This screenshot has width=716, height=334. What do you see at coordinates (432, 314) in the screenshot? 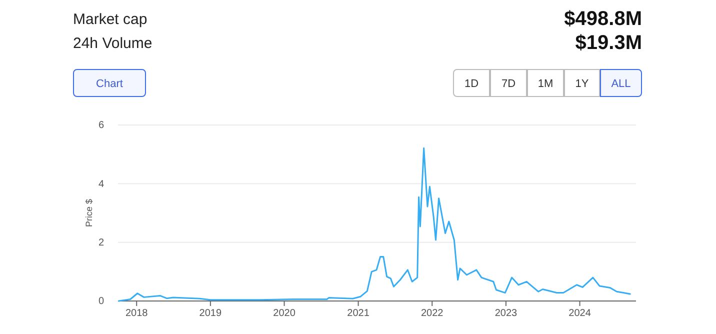
I see `x-tick-label: 2022` at bounding box center [432, 314].